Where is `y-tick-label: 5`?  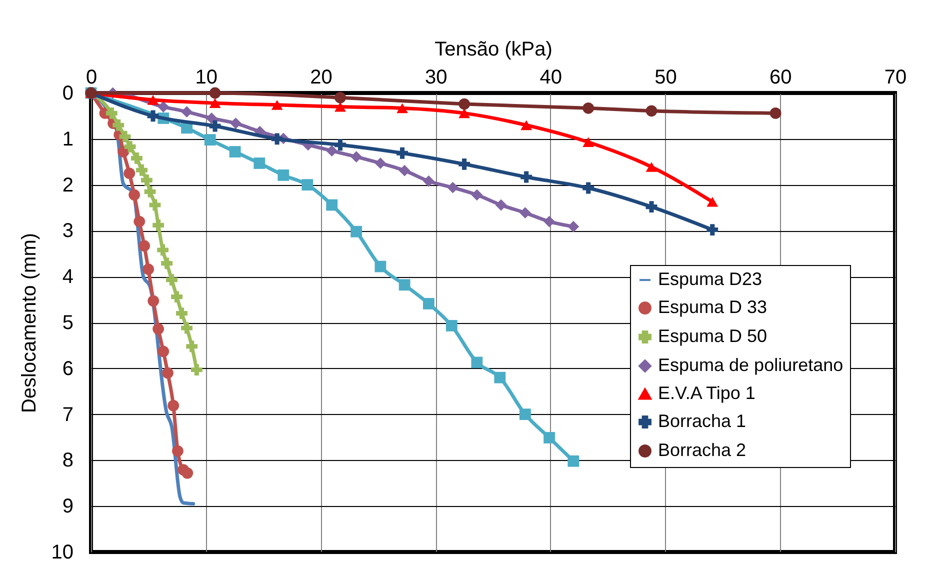 y-tick-label: 5 is located at coordinates (68, 323).